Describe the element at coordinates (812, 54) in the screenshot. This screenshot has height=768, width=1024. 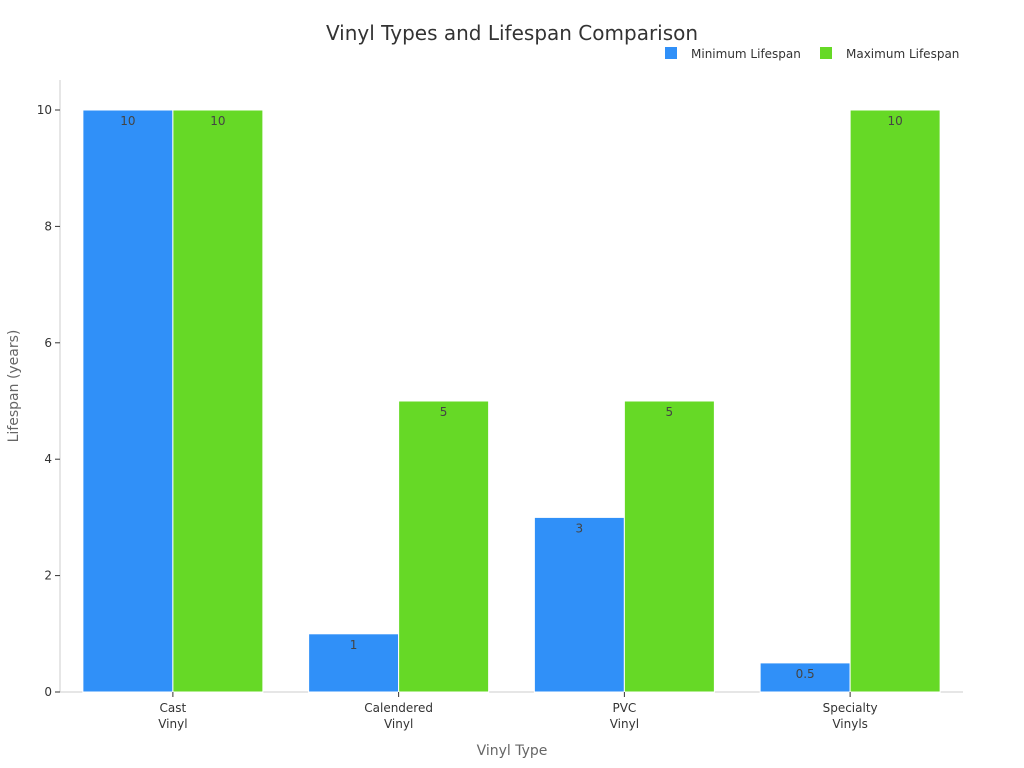
I see `legend: Minimum Lifespan Maximum Lifespan` at that location.